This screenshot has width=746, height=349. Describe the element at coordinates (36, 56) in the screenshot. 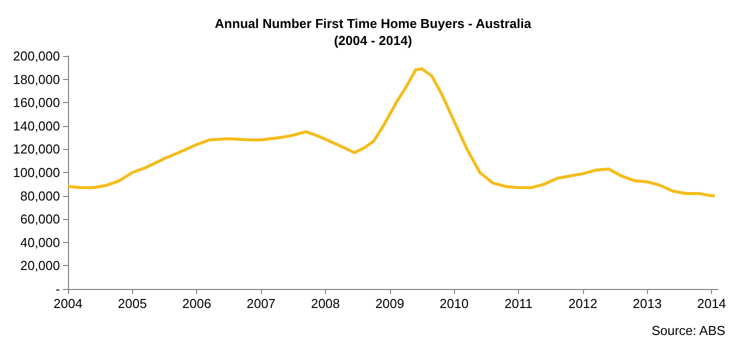

I see `y-tick-label: 200,000` at that location.